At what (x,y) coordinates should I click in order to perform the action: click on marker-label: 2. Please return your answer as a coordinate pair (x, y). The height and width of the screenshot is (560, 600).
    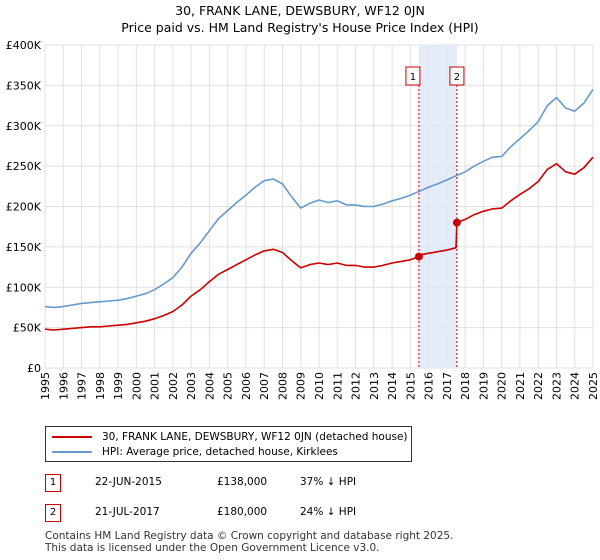
    Looking at the image, I should click on (457, 77).